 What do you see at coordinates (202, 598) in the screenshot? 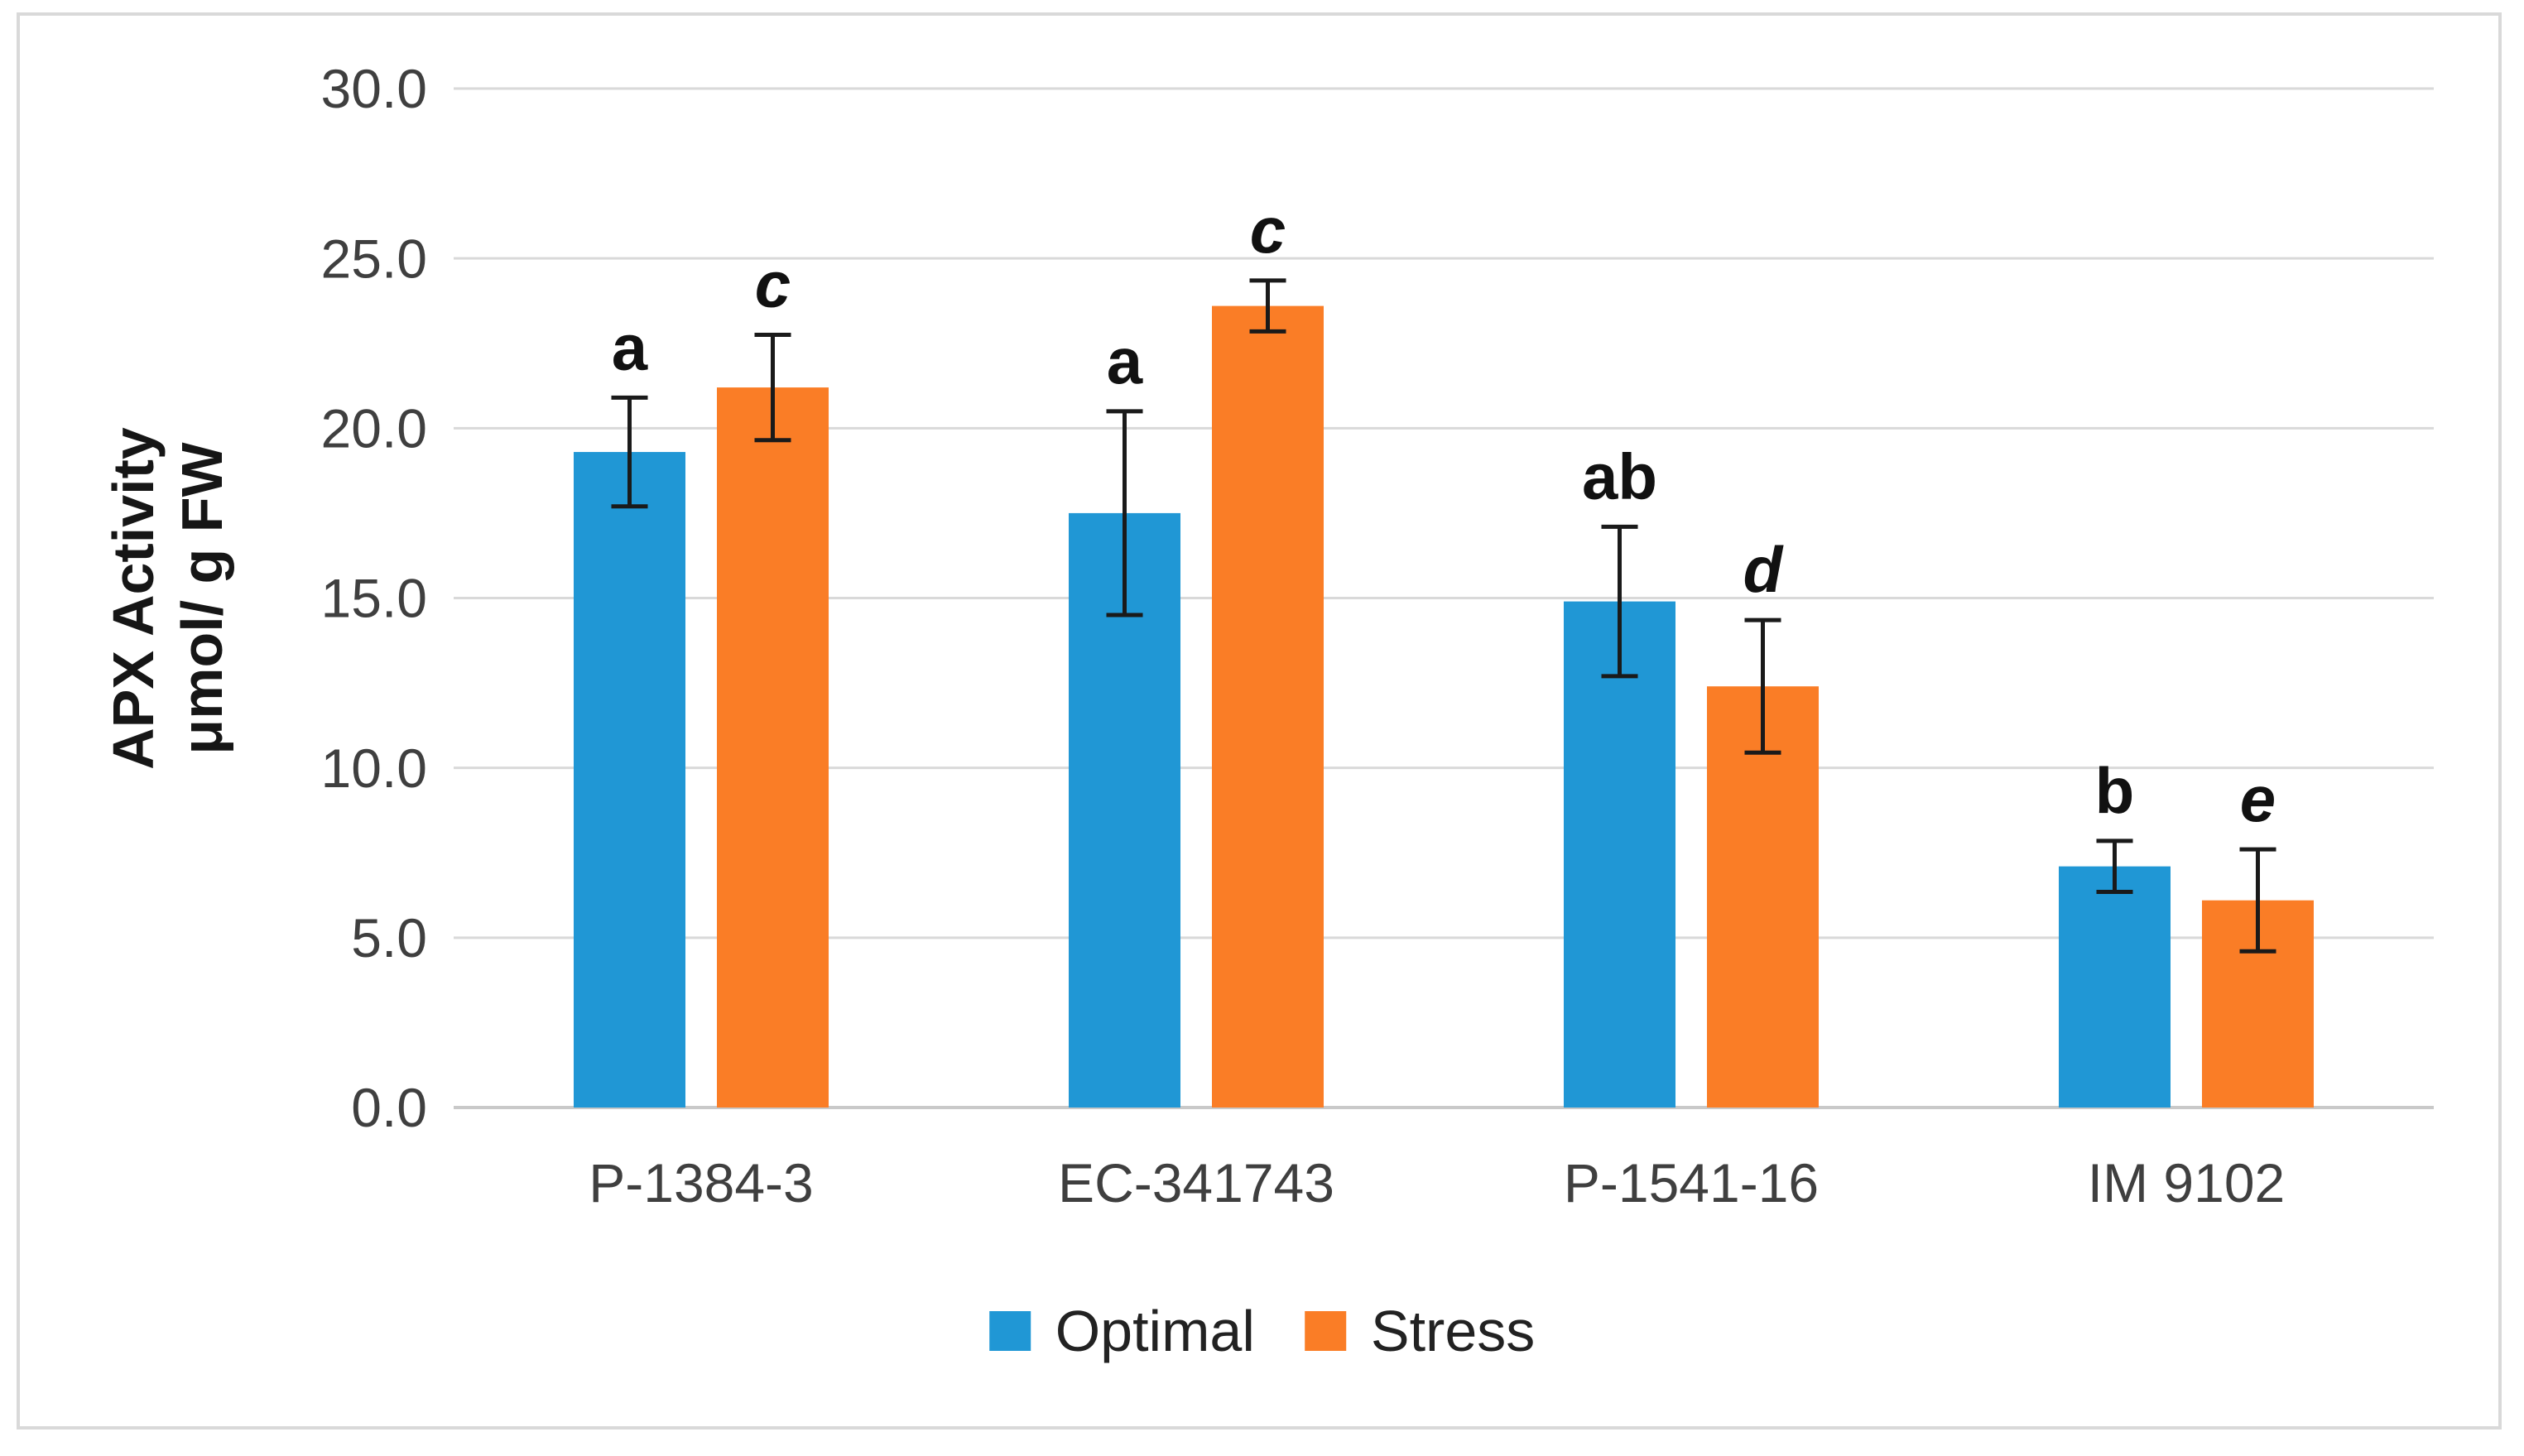
I see `y-axis-title-line2: μmol/ g FW` at bounding box center [202, 598].